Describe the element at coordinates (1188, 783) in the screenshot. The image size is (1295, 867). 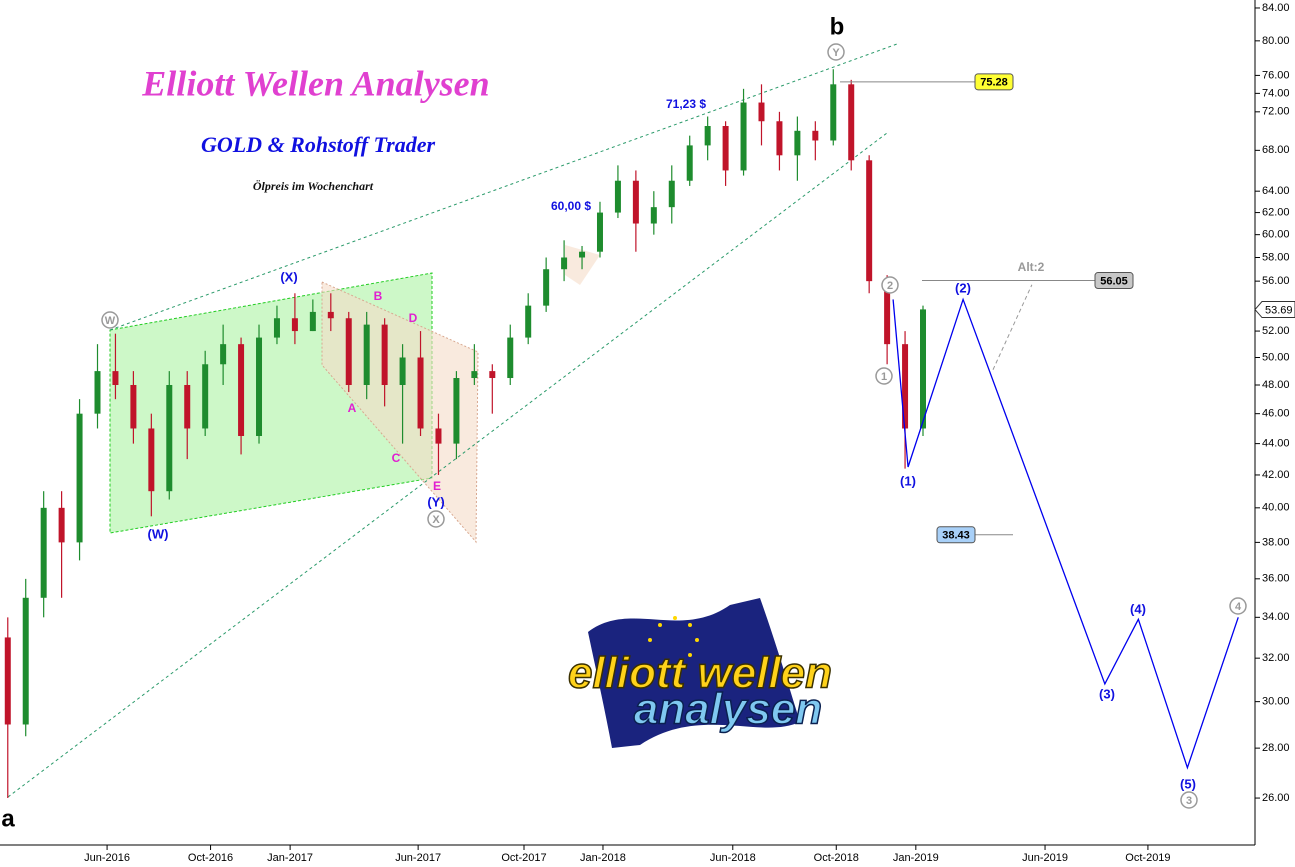
I see `annotation: (5)` at that location.